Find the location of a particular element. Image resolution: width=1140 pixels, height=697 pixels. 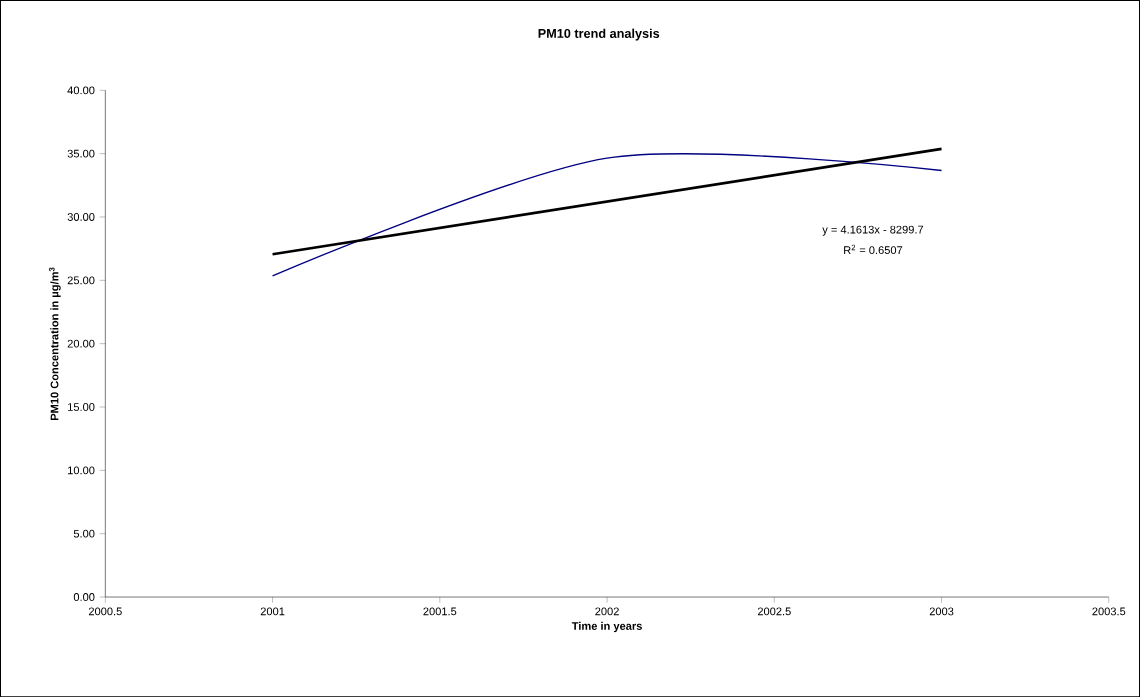

x-tick-label: 2002 is located at coordinates (607, 611).